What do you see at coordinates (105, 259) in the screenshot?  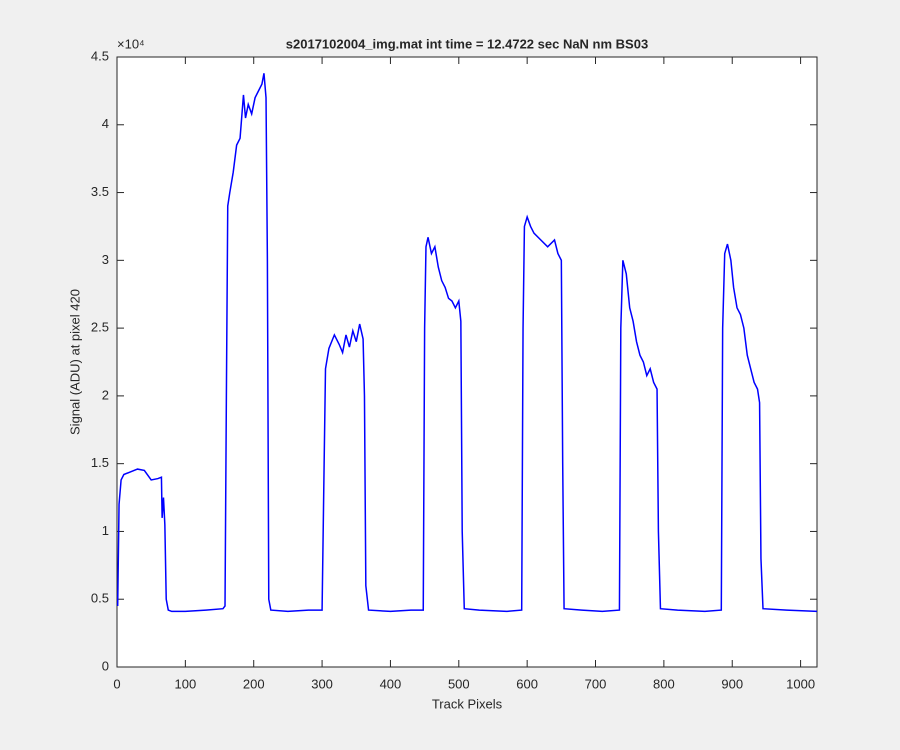 I see `y-tick-label: 3` at bounding box center [105, 259].